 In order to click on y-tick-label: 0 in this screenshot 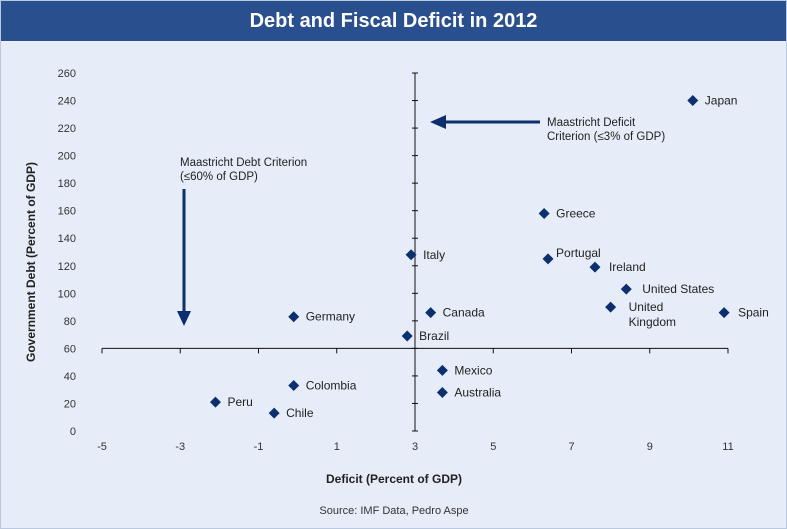, I will do `click(73, 432)`.